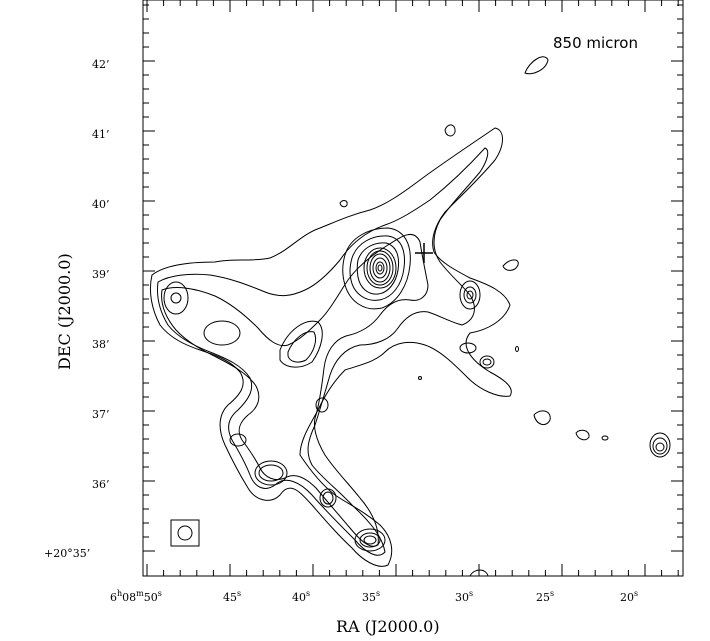 The height and width of the screenshot is (641, 710). I want to click on x-tick-label-30: 30s, so click(464, 596).